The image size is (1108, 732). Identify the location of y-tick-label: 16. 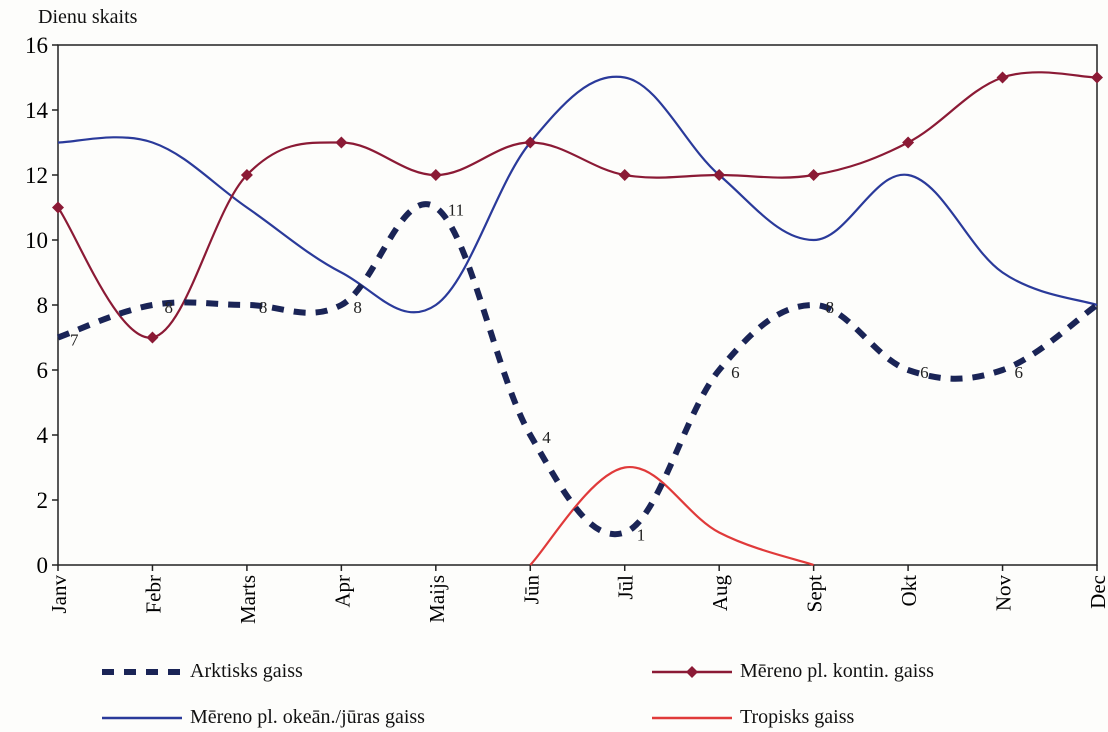
(36, 45).